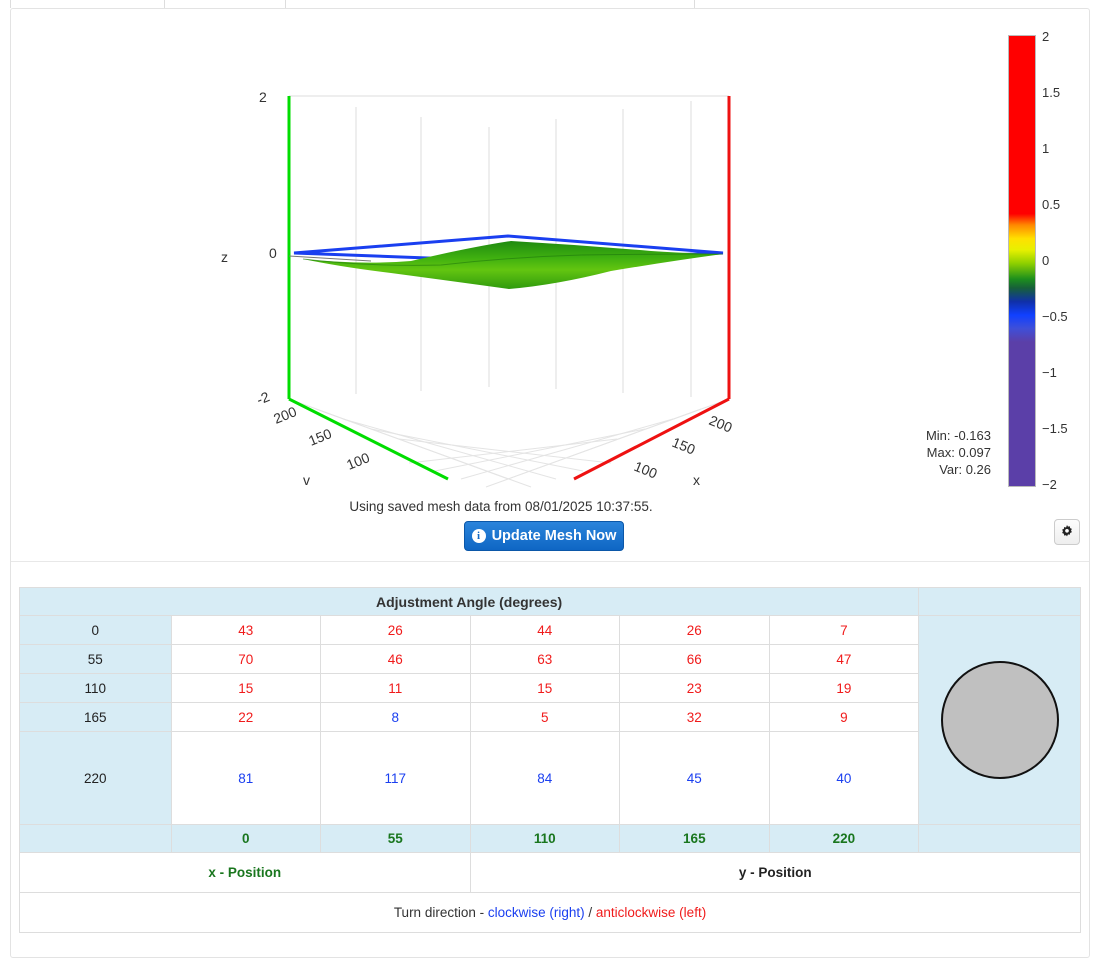 Image resolution: width=1100 pixels, height=971 pixels. I want to click on table-row: 110 15 11 15 23 19, so click(550, 688).